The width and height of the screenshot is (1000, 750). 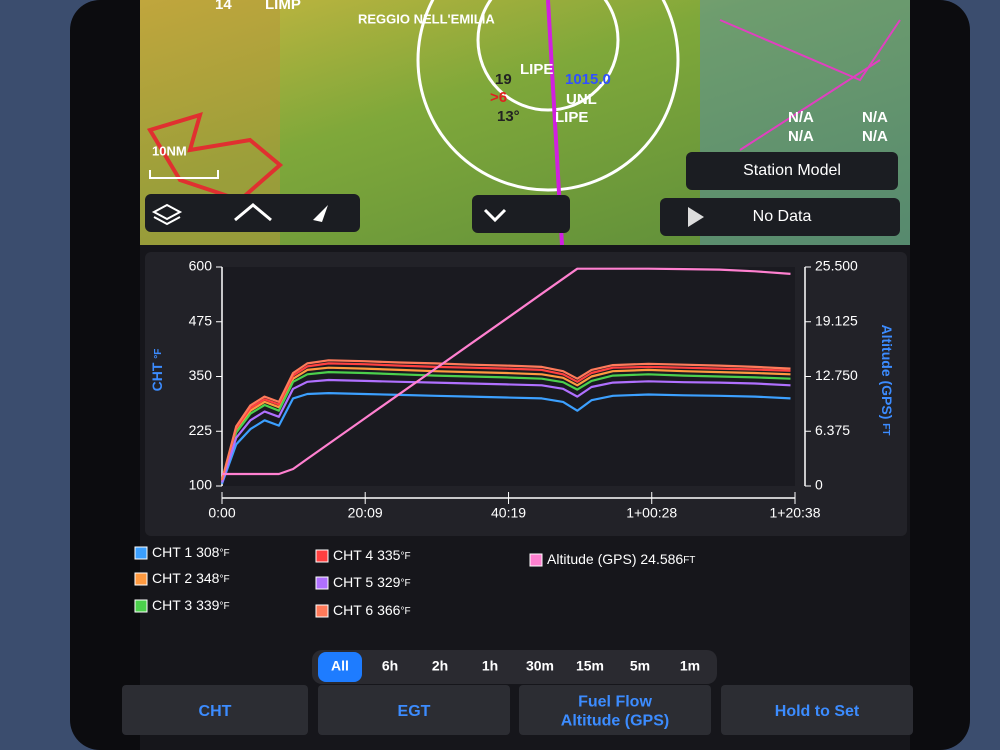 I want to click on y2-axis-title: Altitude (GPS) FT, so click(x=887, y=380).